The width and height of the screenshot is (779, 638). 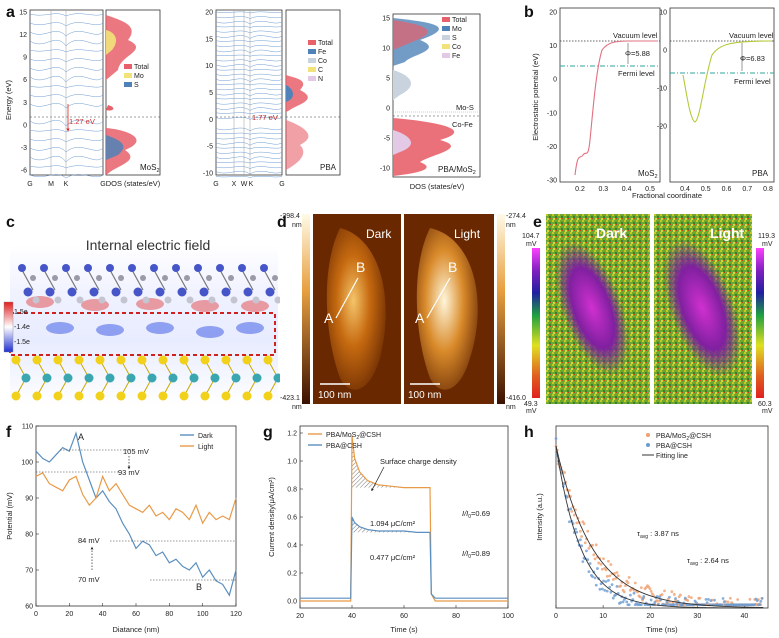 What do you see at coordinates (391, 461) in the screenshot?
I see `g-hatch-hetero` at bounding box center [391, 461].